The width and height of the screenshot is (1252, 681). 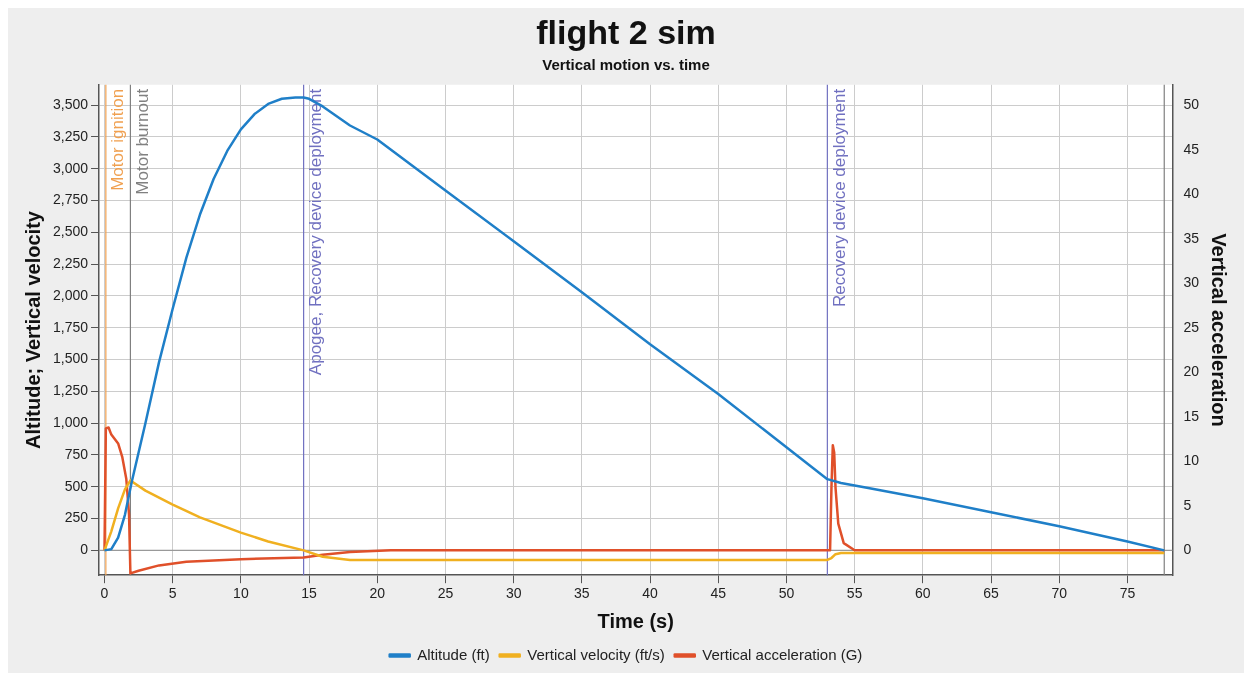 I want to click on y2-tick-label: 10, so click(x=1191, y=460).